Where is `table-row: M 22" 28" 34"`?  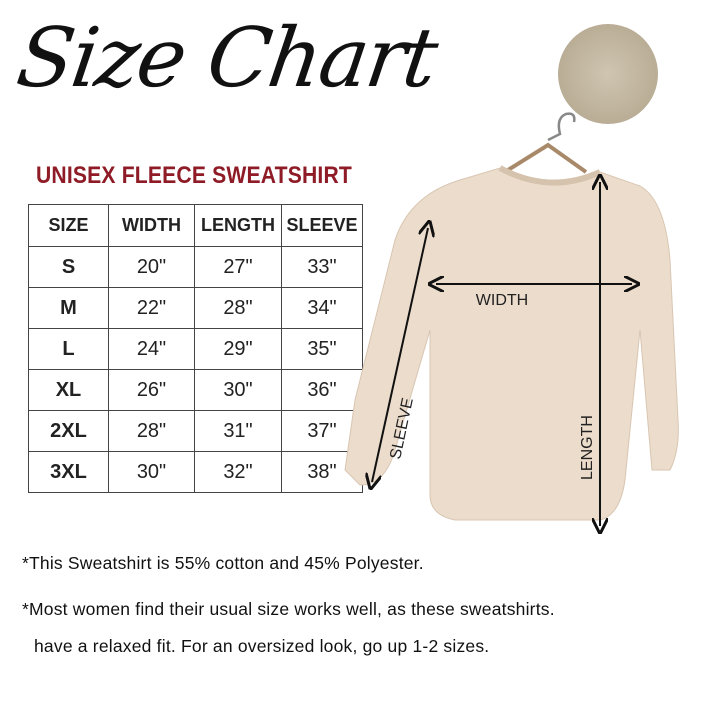 table-row: M 22" 28" 34" is located at coordinates (195, 308).